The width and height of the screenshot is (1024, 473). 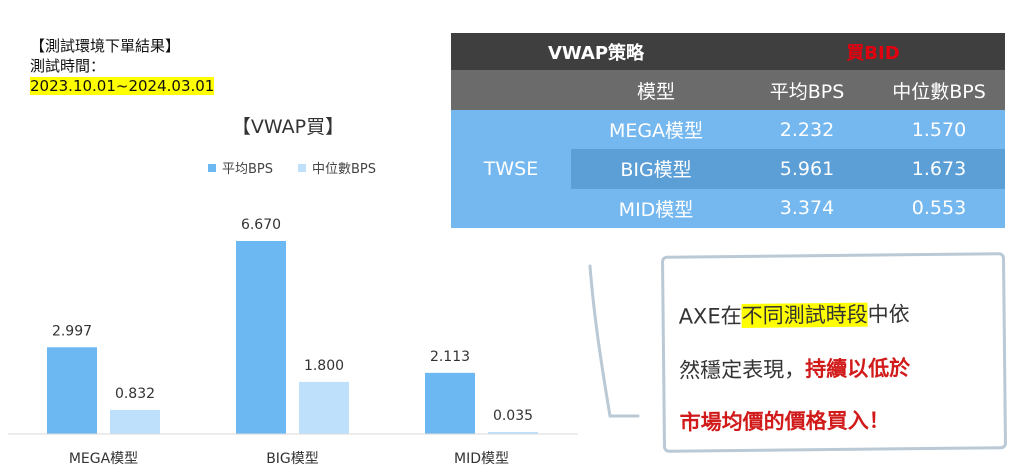 What do you see at coordinates (72, 331) in the screenshot?
I see `bar-value-label: 2.997` at bounding box center [72, 331].